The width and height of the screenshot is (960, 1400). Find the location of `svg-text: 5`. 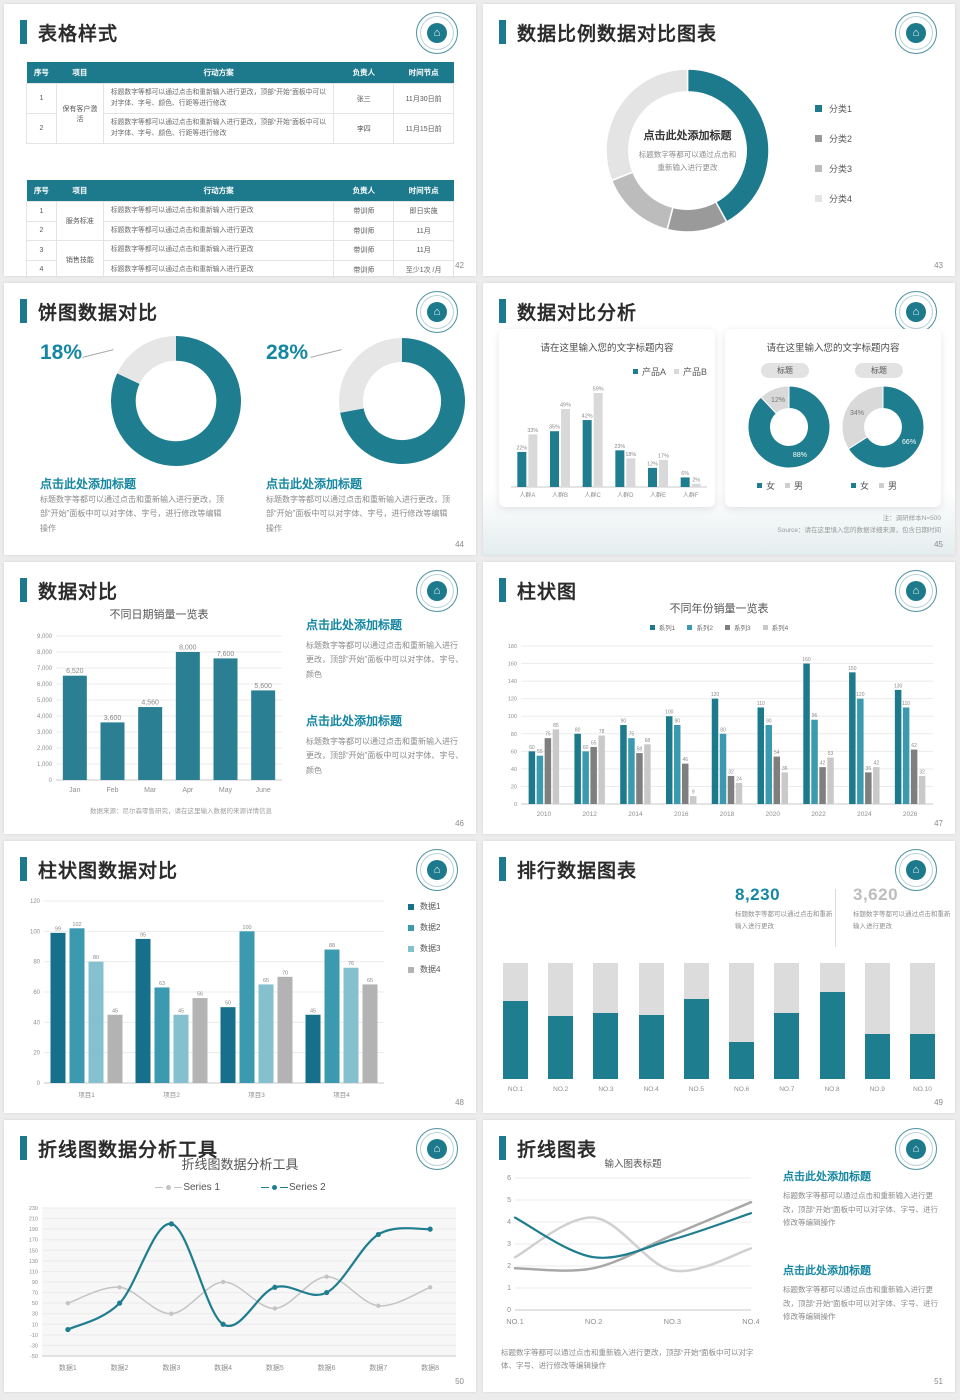

svg-text: 5 is located at coordinates (509, 1200).